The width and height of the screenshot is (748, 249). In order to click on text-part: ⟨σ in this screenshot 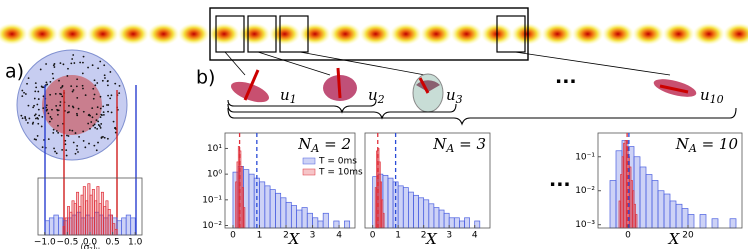, I will do `click(85, 246)`.